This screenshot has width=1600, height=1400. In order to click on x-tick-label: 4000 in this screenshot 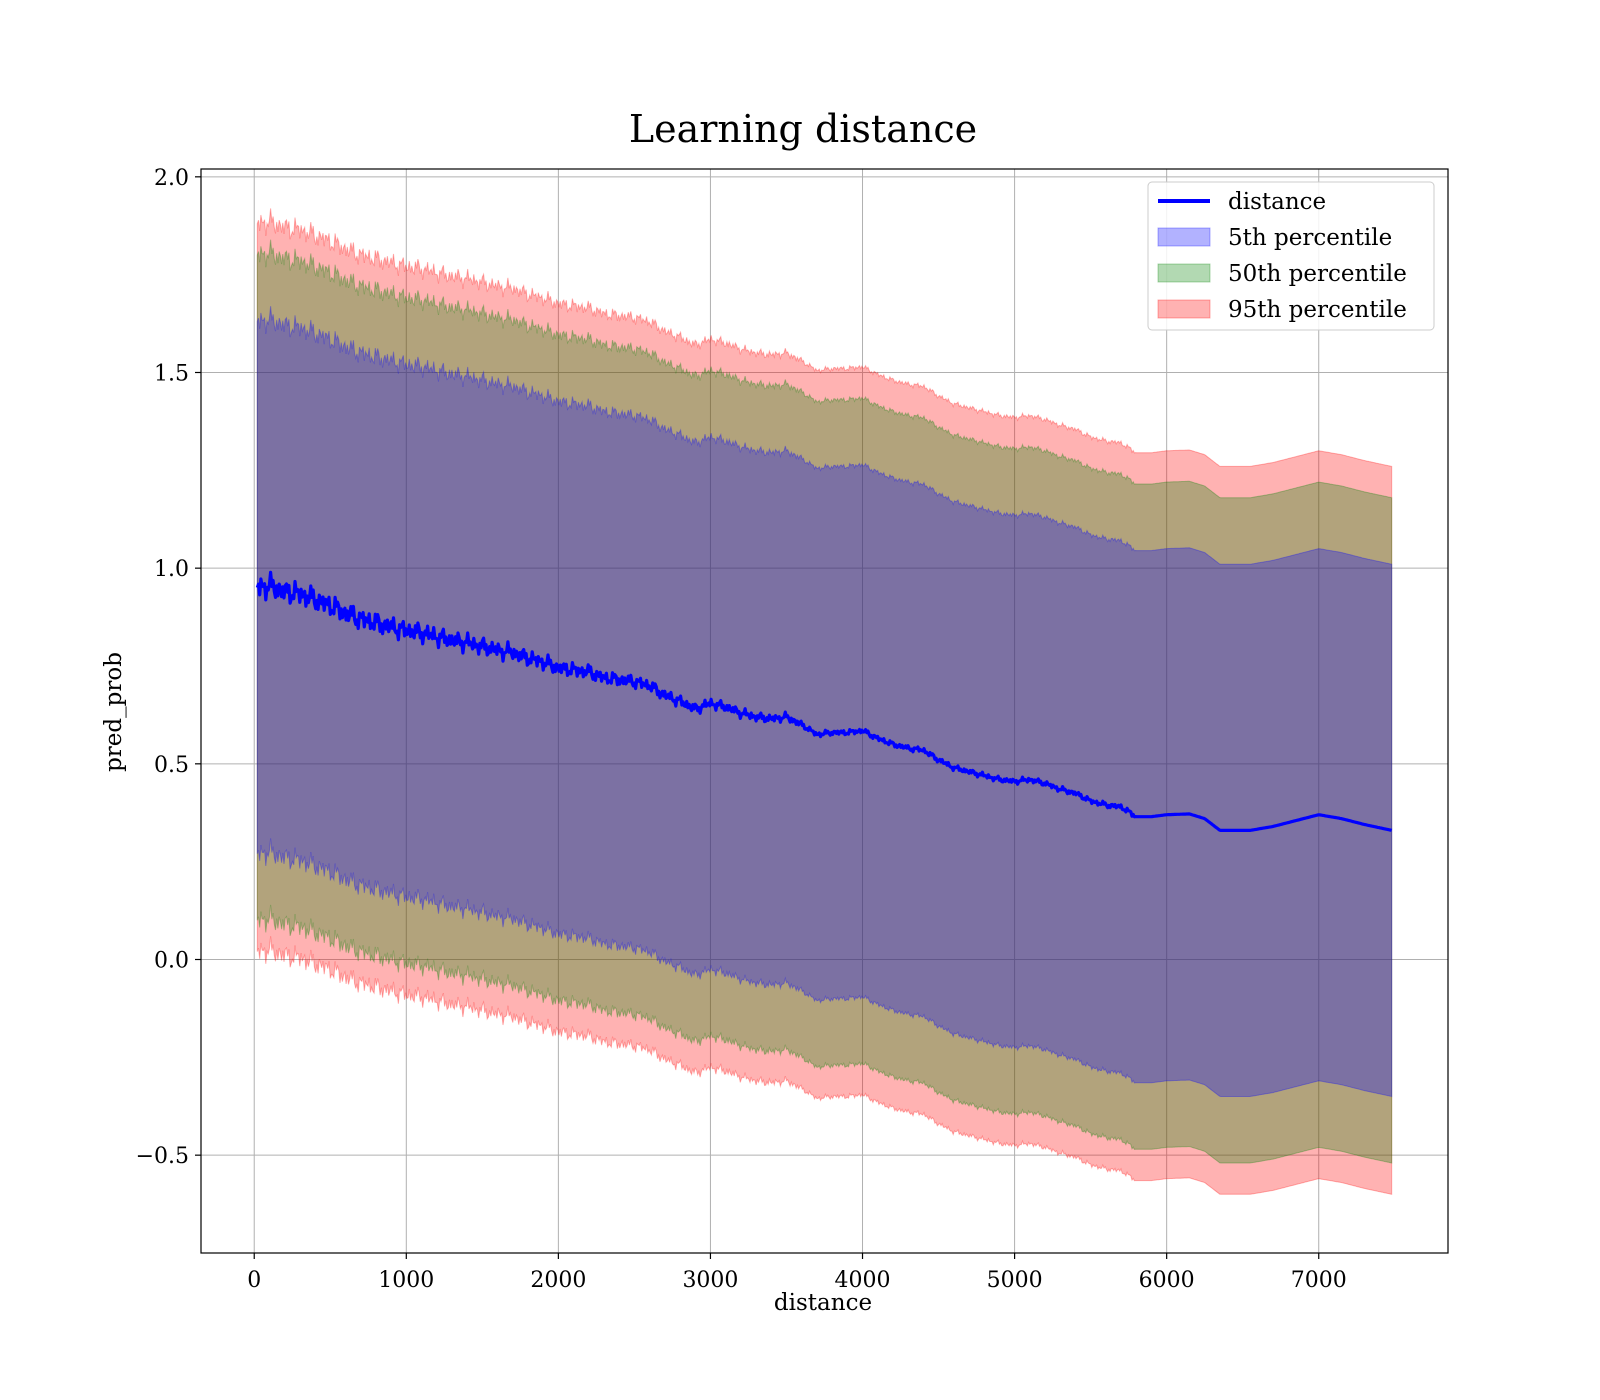, I will do `click(863, 1280)`.